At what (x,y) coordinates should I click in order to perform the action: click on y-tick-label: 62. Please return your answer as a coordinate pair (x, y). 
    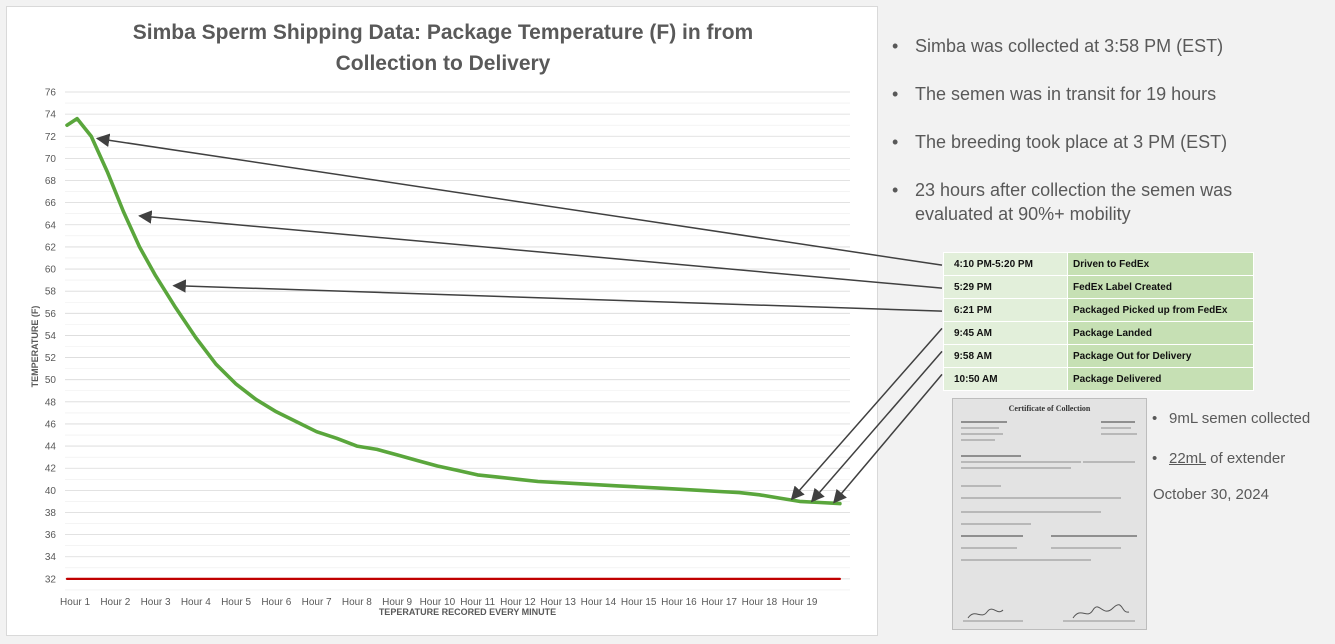
    Looking at the image, I should click on (51, 247).